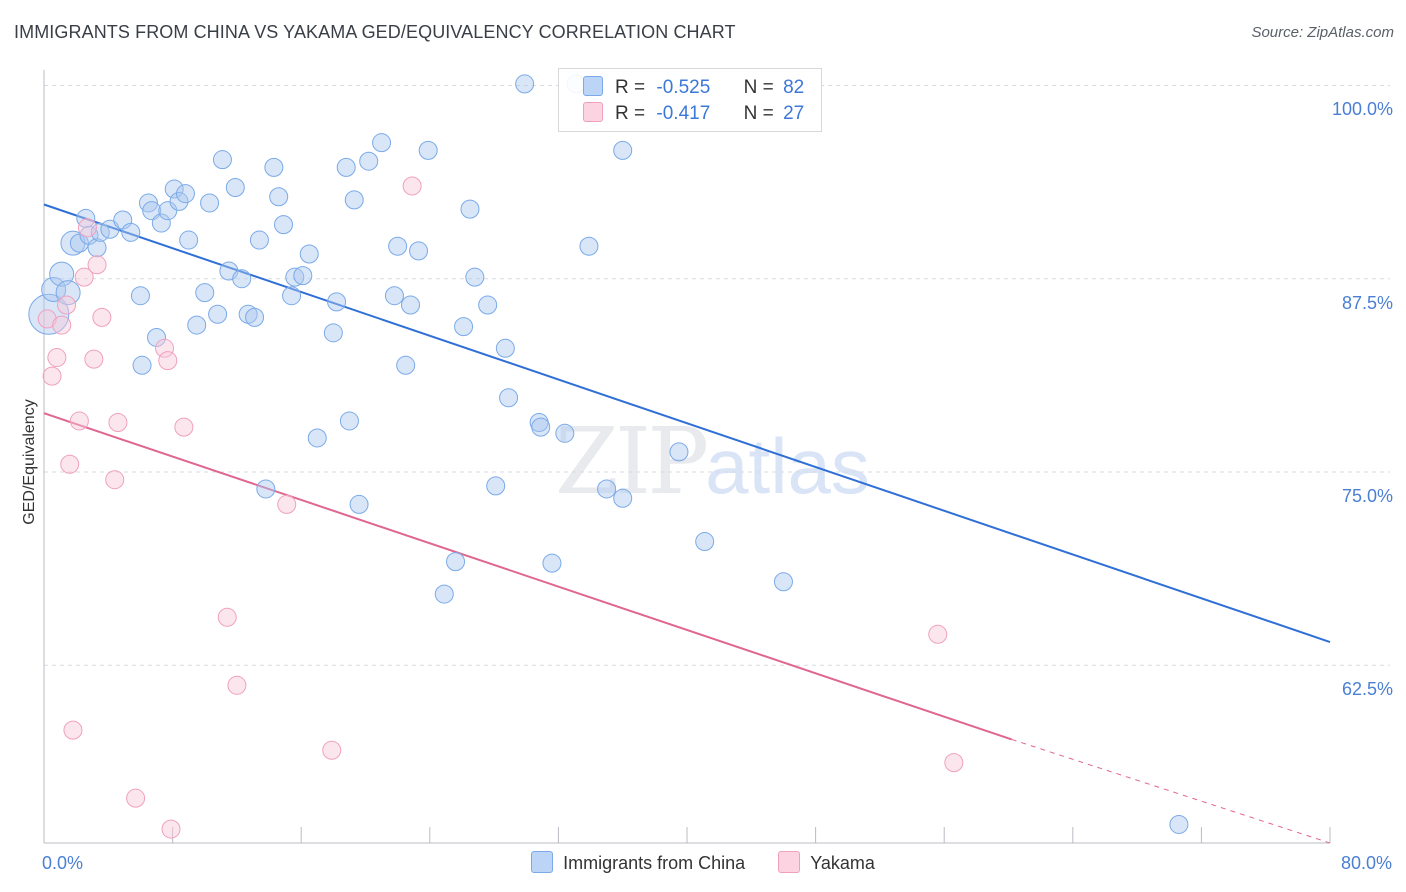 The height and width of the screenshot is (892, 1406). Describe the element at coordinates (842, 863) in the screenshot. I see `bottom-legend-label: Yakama` at that location.